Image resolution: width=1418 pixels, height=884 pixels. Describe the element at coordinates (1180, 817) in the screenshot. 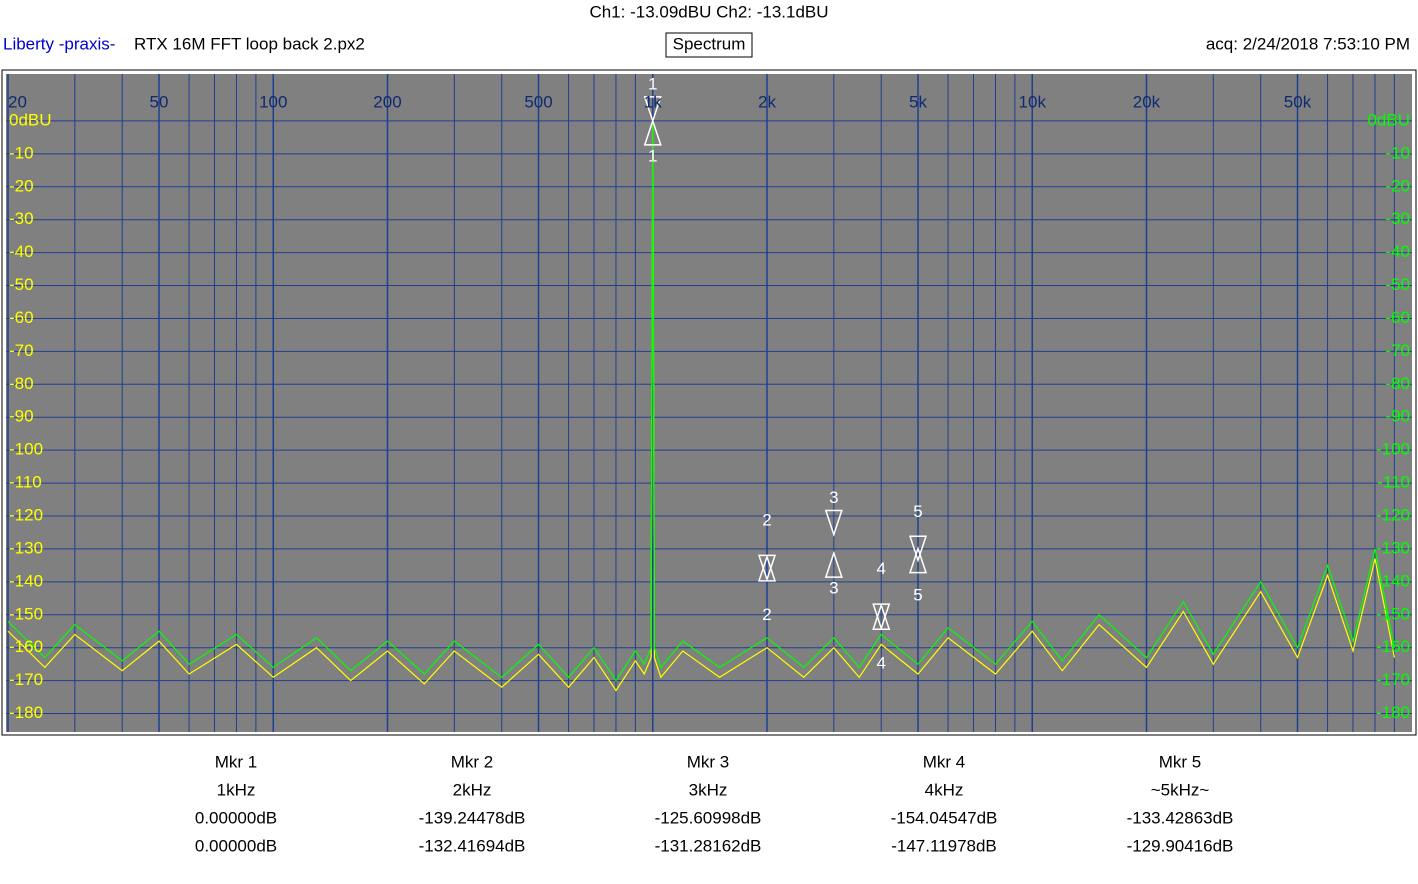

I see `marker-ch1-value: -133.42863dB` at that location.